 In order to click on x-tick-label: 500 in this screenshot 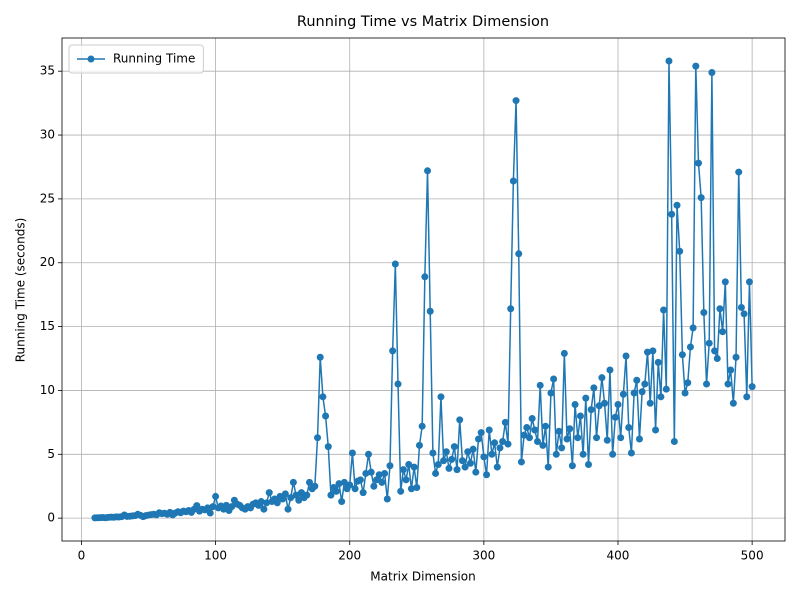, I will do `click(752, 556)`.